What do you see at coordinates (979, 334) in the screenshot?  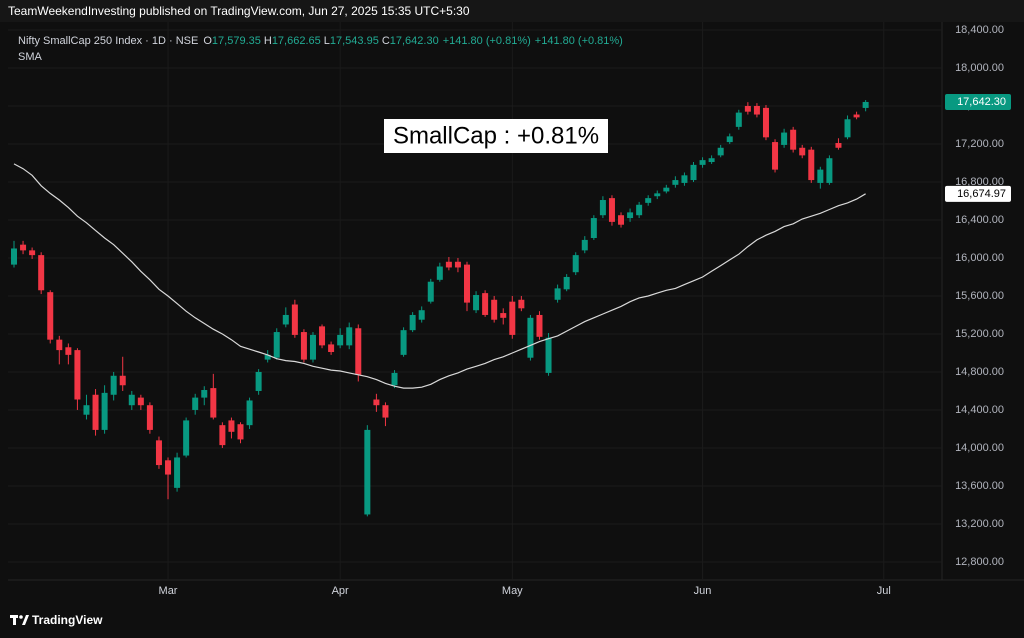 I see `y-tick-label: 15,200.00` at bounding box center [979, 334].